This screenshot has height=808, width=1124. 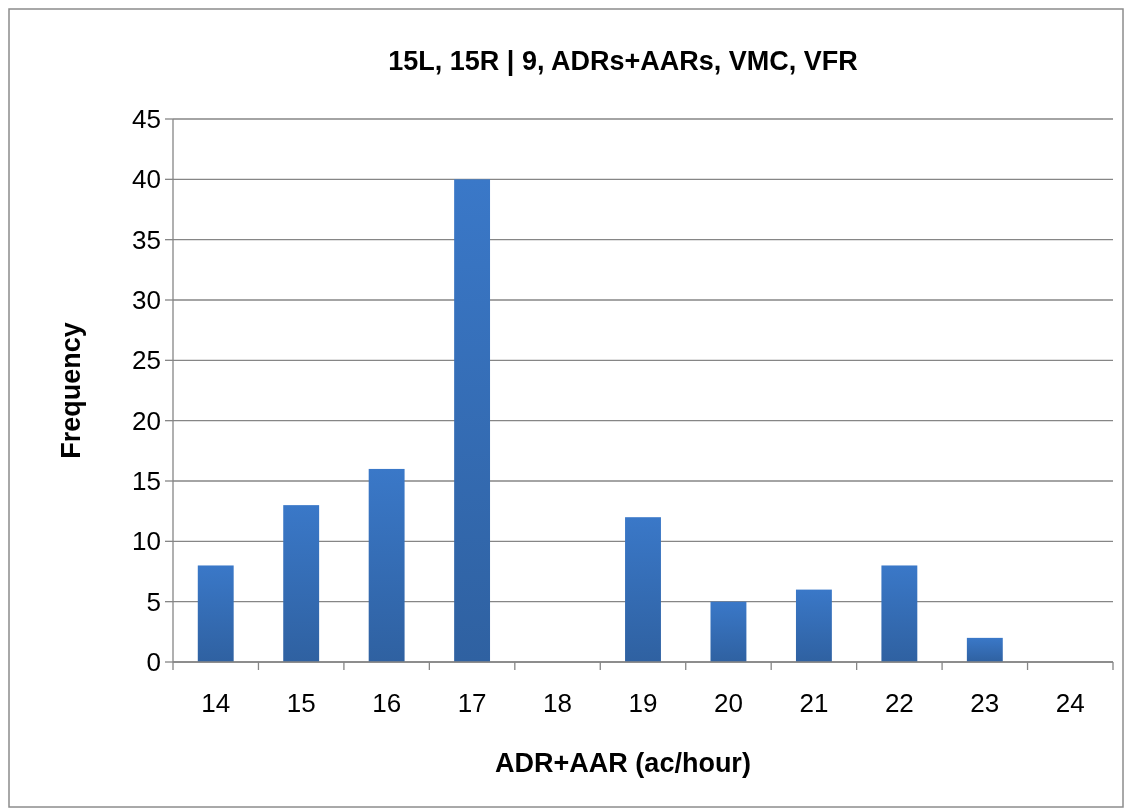 What do you see at coordinates (301, 703) in the screenshot?
I see `x-tick-label: 15` at bounding box center [301, 703].